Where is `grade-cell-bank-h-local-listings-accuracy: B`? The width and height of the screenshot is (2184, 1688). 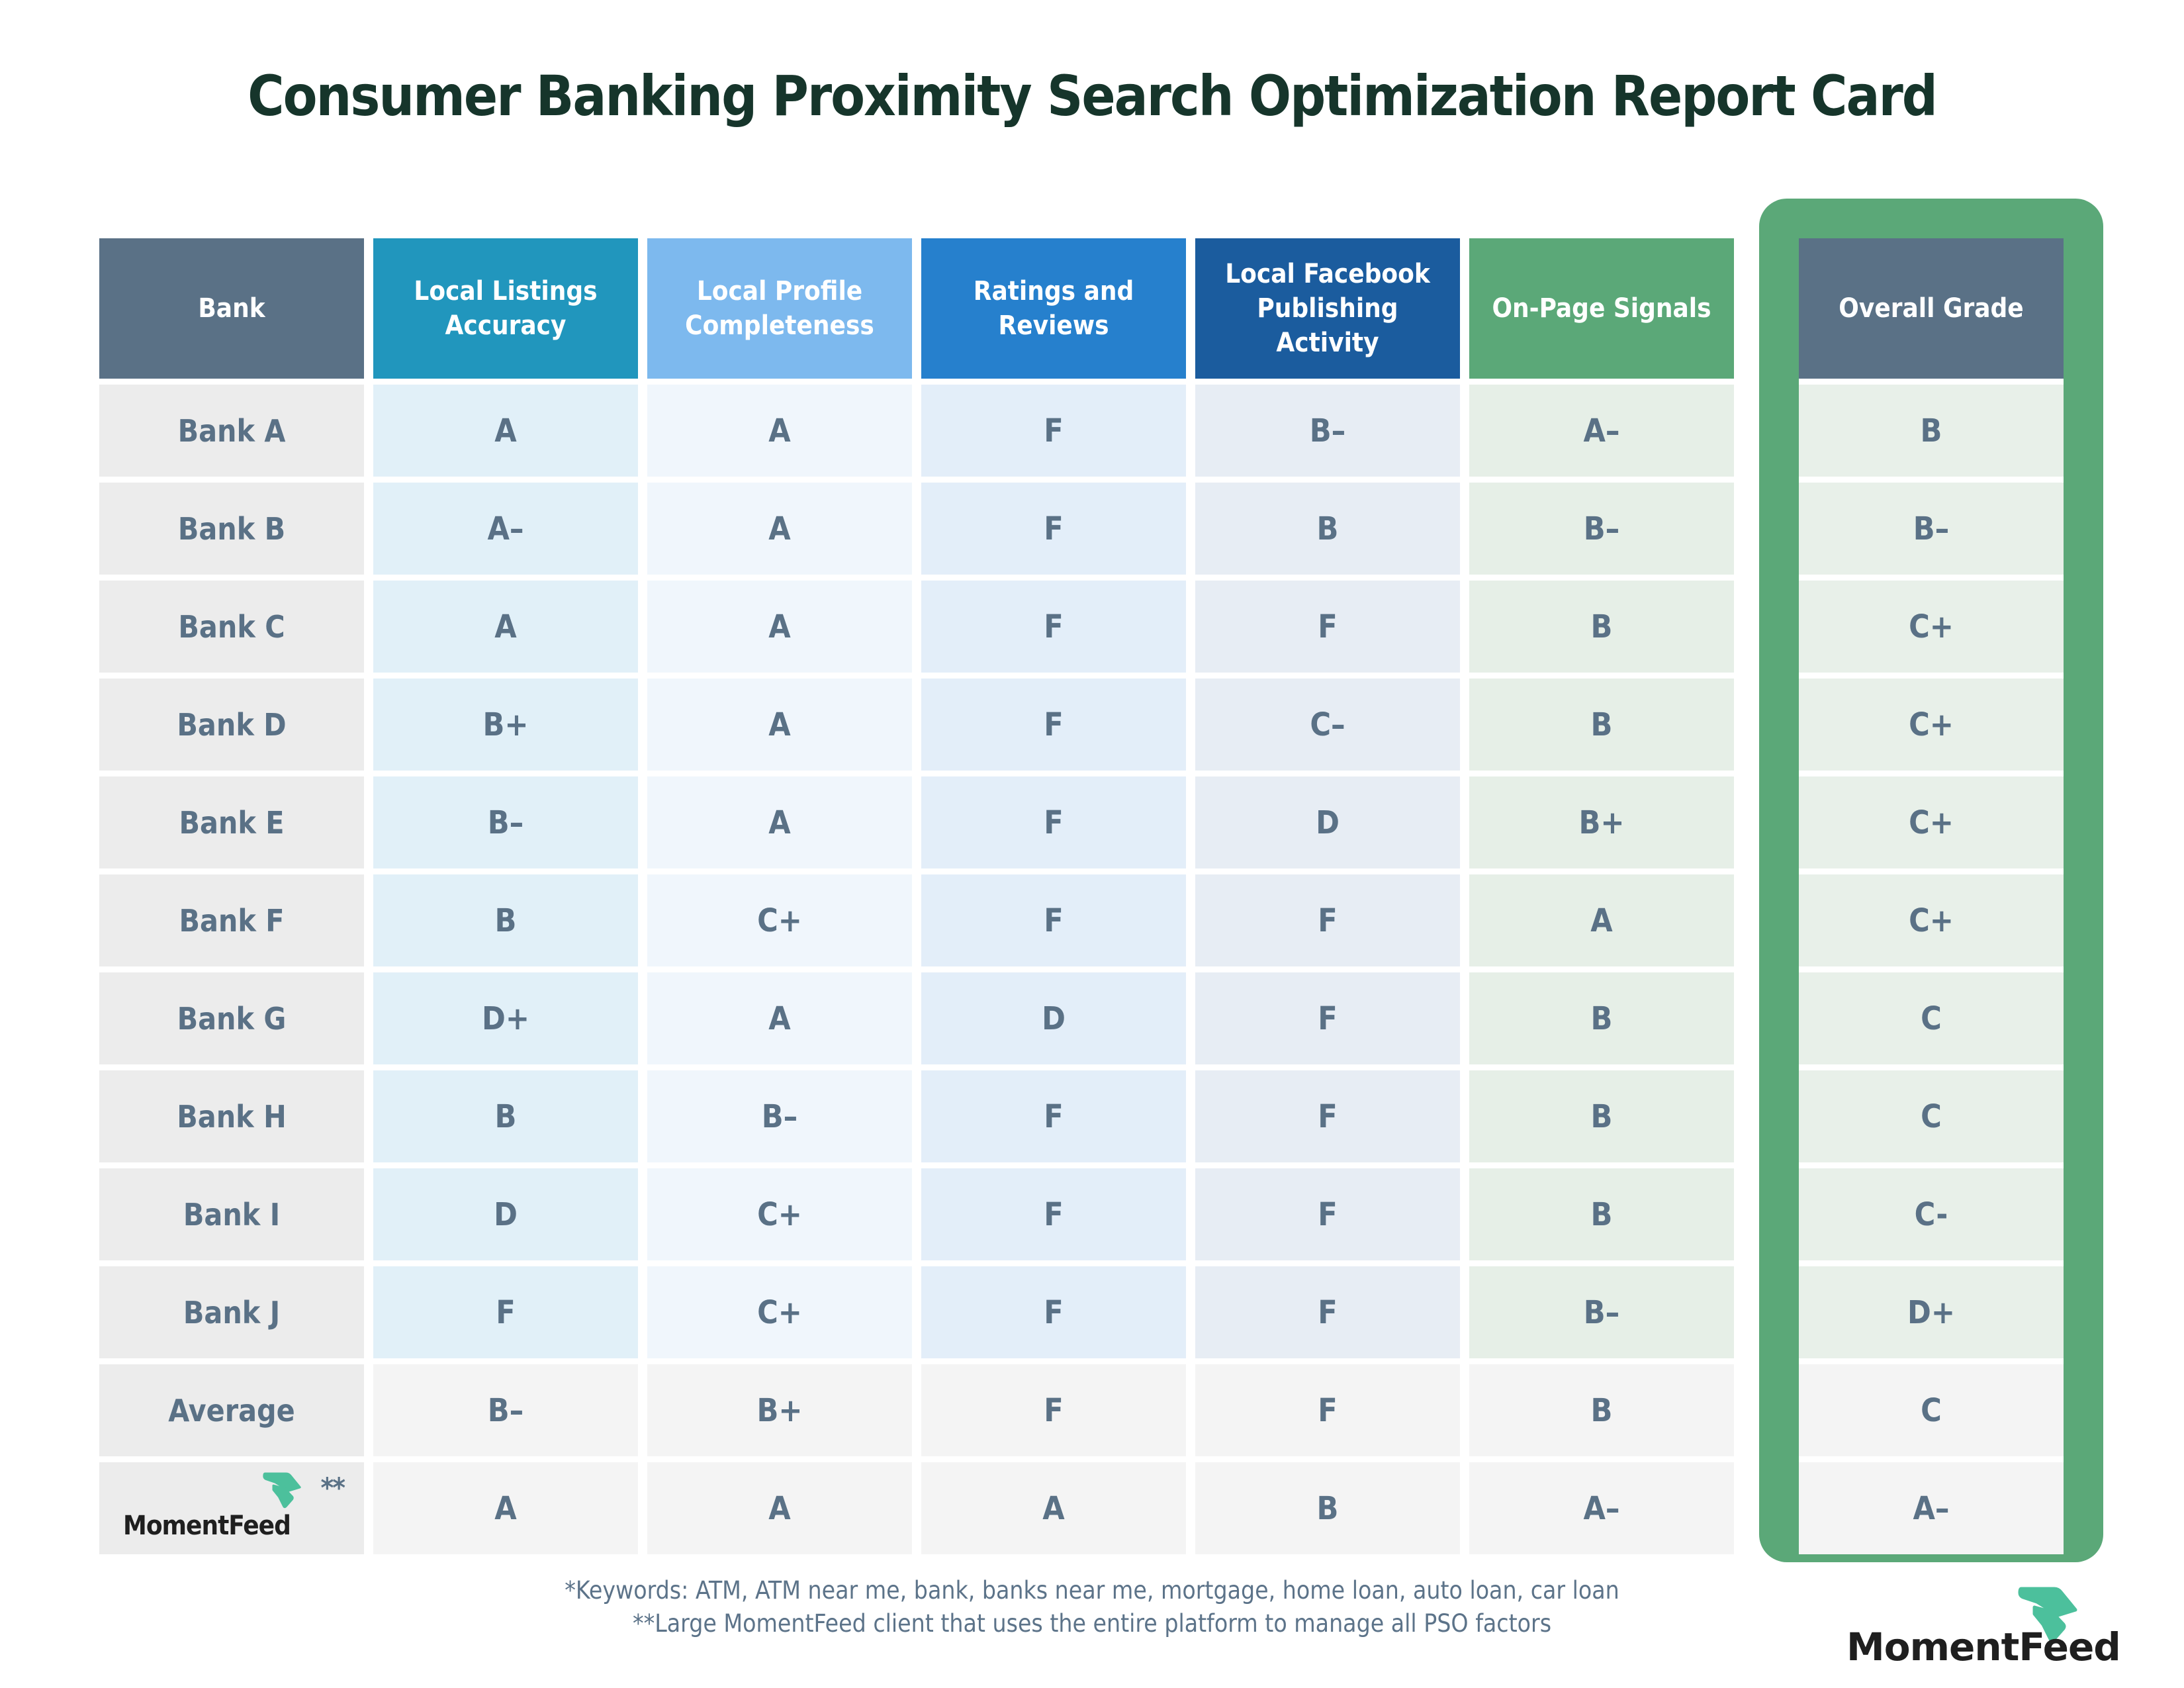
grade-cell-bank-h-local-listings-accuracy: B is located at coordinates (506, 1116).